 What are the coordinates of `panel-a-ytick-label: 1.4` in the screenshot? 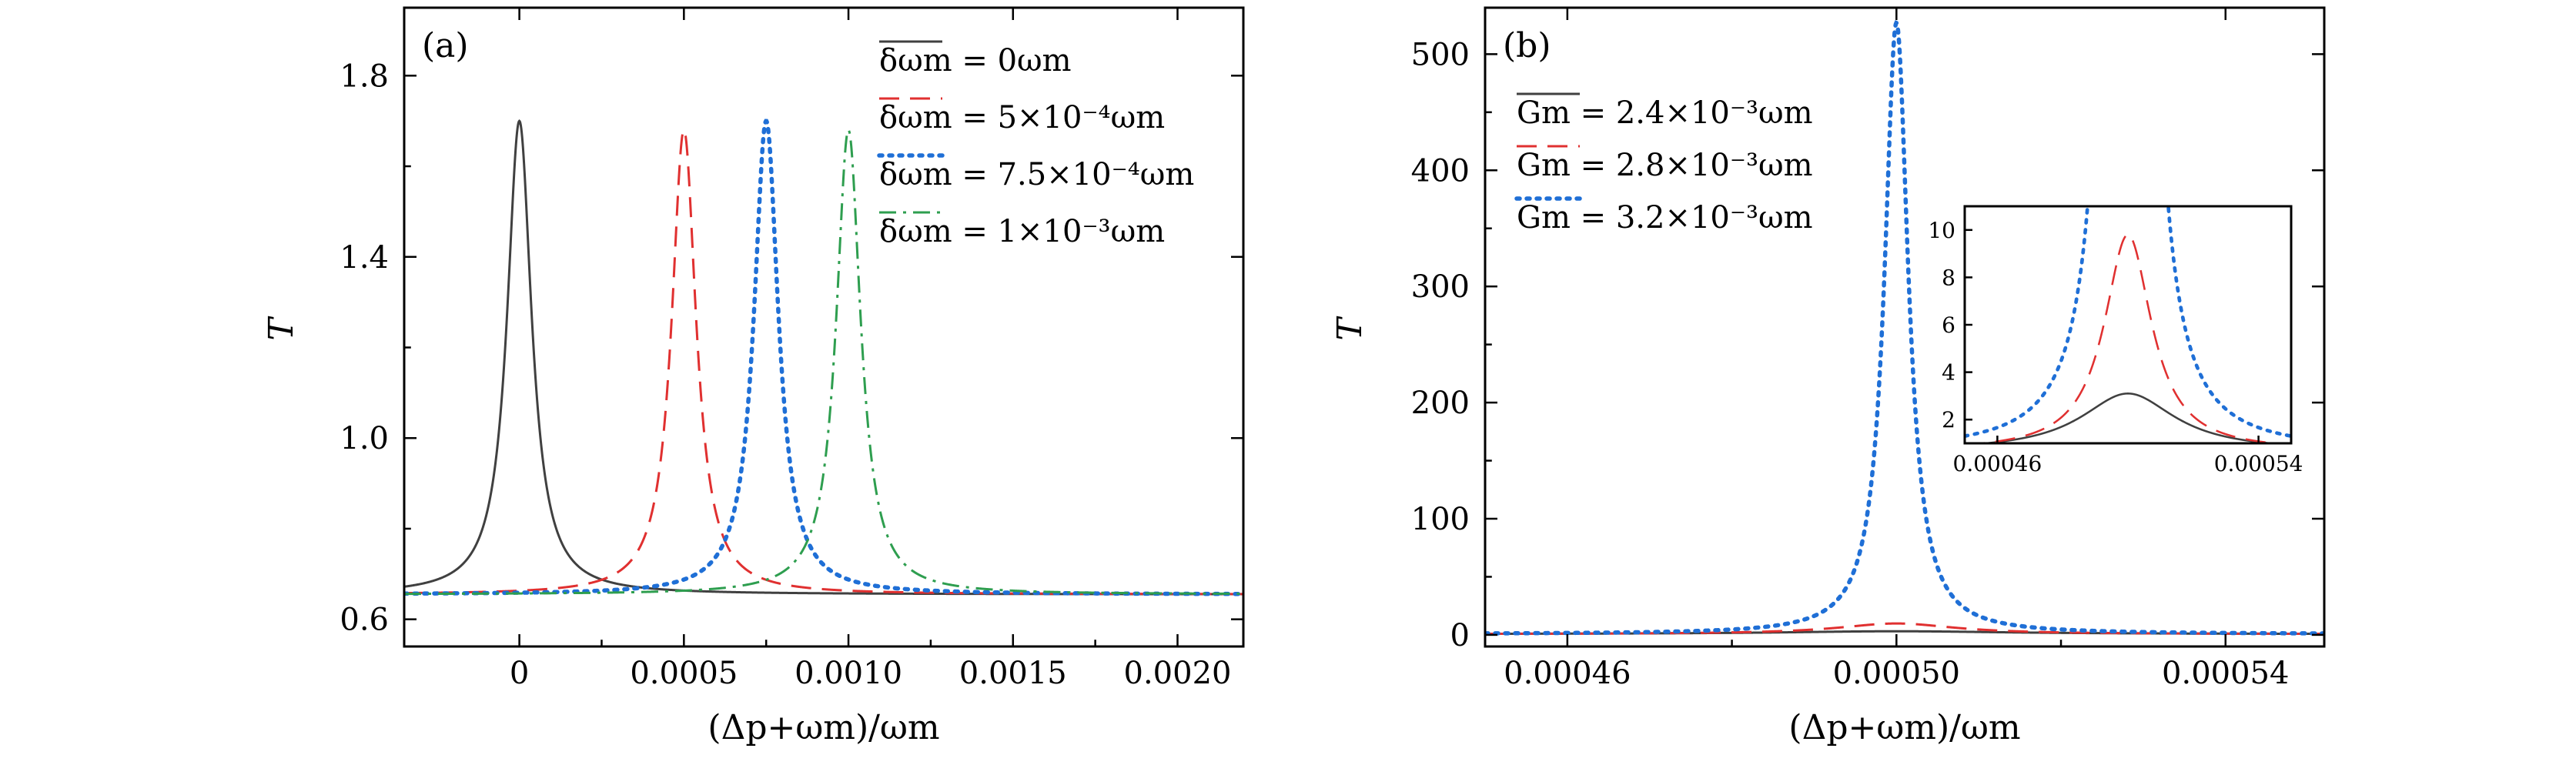 It's located at (365, 258).